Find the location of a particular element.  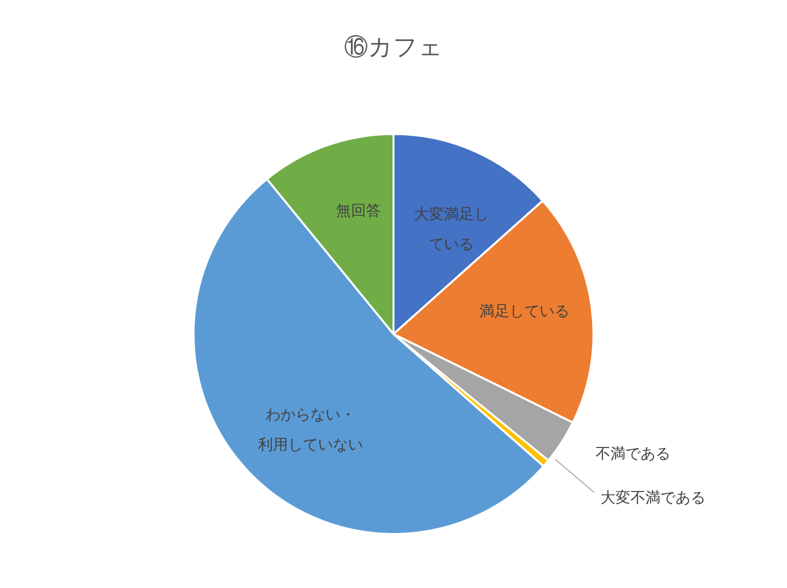

slice-label: 大変不満である is located at coordinates (653, 497).